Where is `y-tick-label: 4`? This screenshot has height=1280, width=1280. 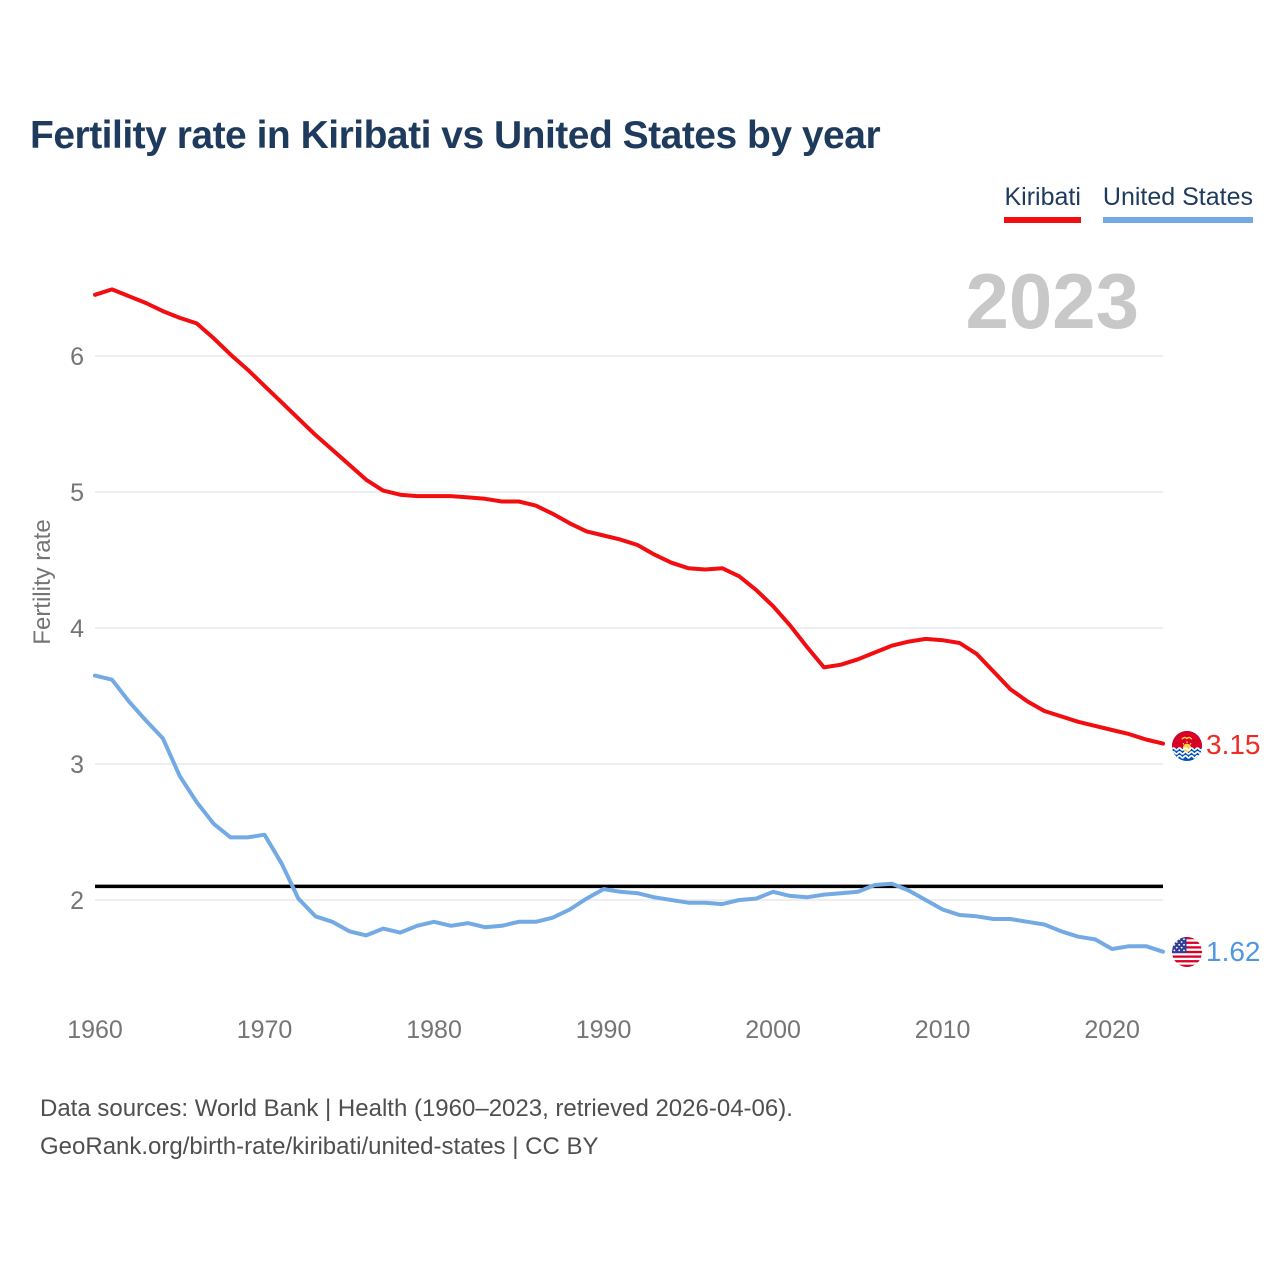 y-tick-label: 4 is located at coordinates (77, 629).